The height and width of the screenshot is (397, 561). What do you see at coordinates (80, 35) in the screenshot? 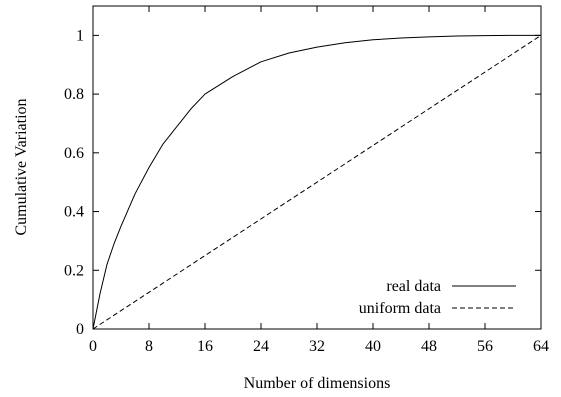
I see `y-tick-label: 1` at bounding box center [80, 35].